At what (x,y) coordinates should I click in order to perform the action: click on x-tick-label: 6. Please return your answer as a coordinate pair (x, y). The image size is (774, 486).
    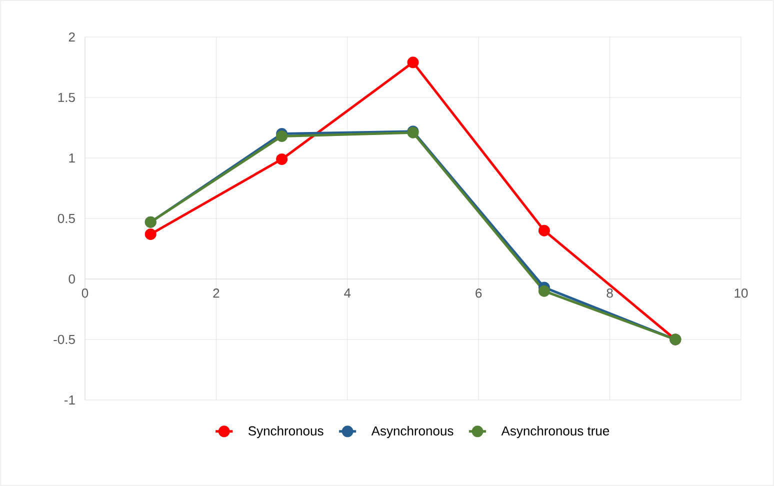
    Looking at the image, I should click on (479, 293).